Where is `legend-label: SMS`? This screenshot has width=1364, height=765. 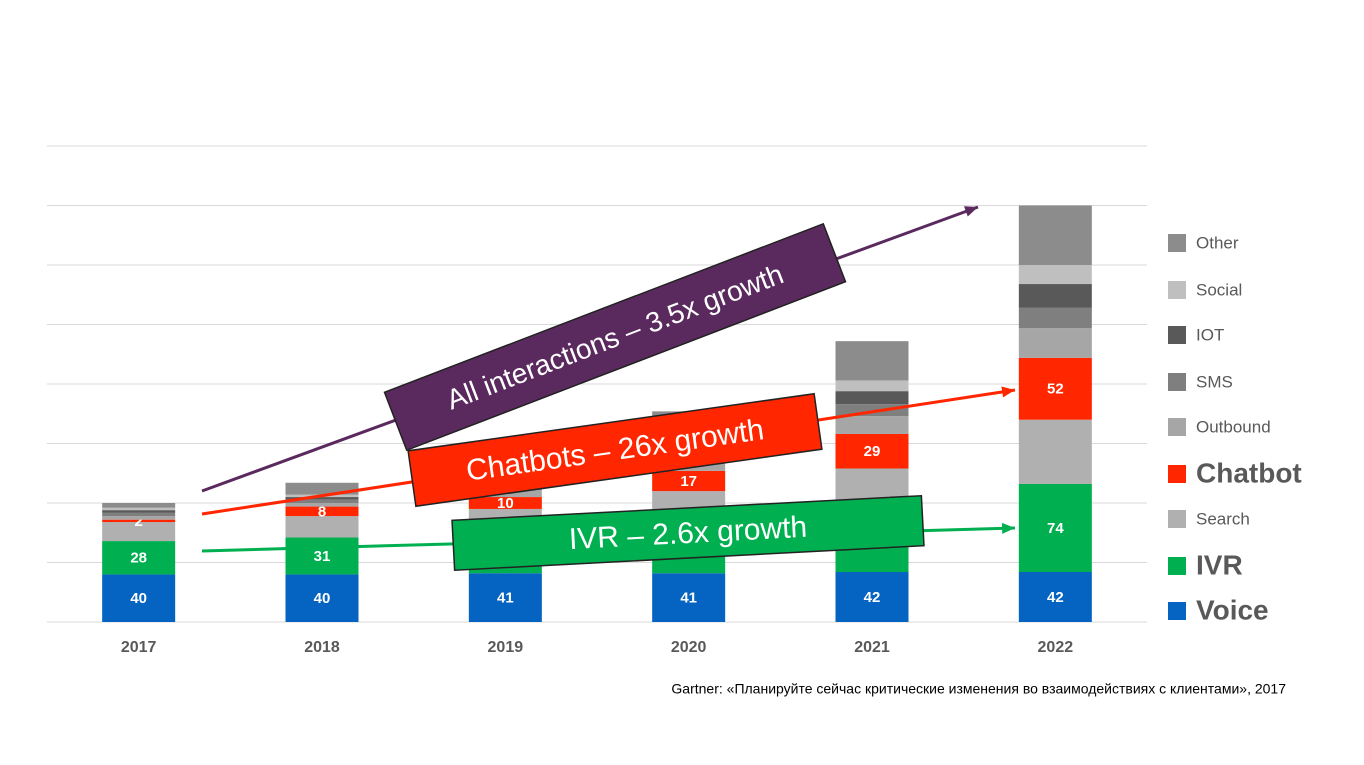
legend-label: SMS is located at coordinates (1214, 381).